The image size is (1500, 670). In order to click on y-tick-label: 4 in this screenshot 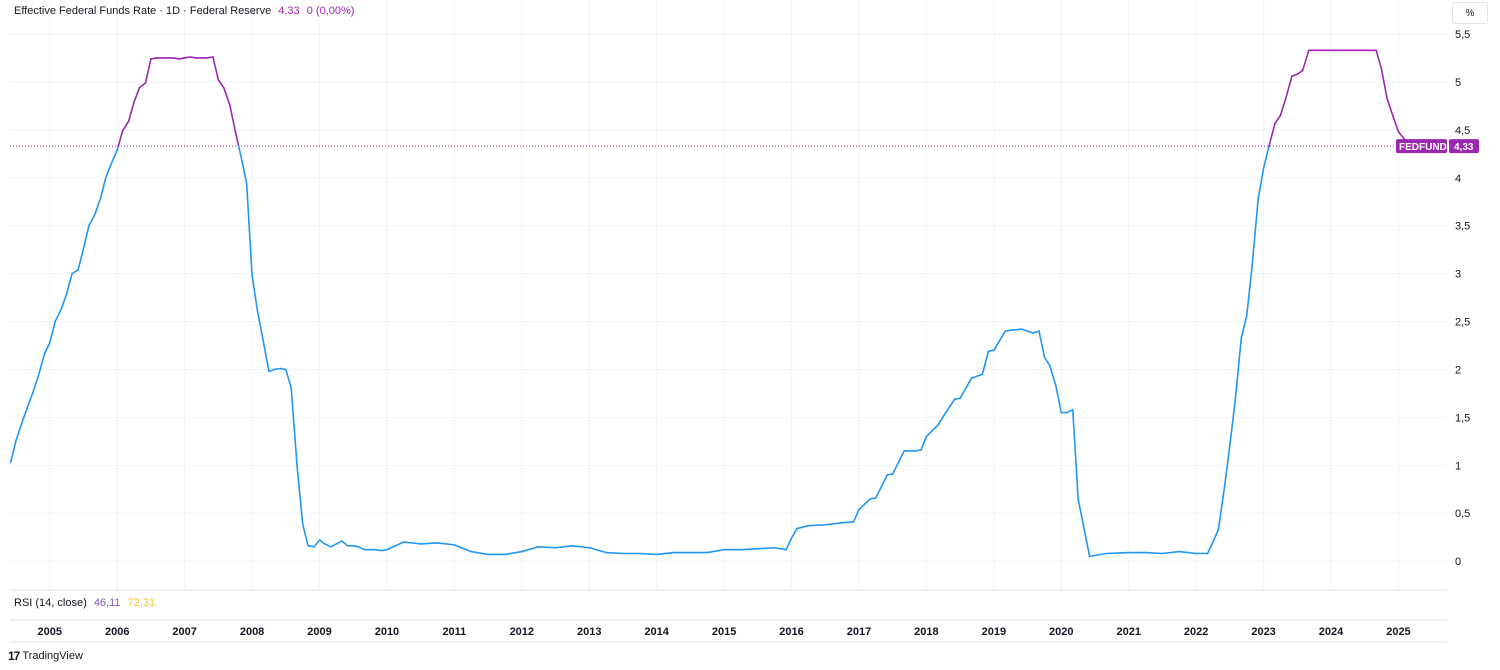, I will do `click(1458, 179)`.